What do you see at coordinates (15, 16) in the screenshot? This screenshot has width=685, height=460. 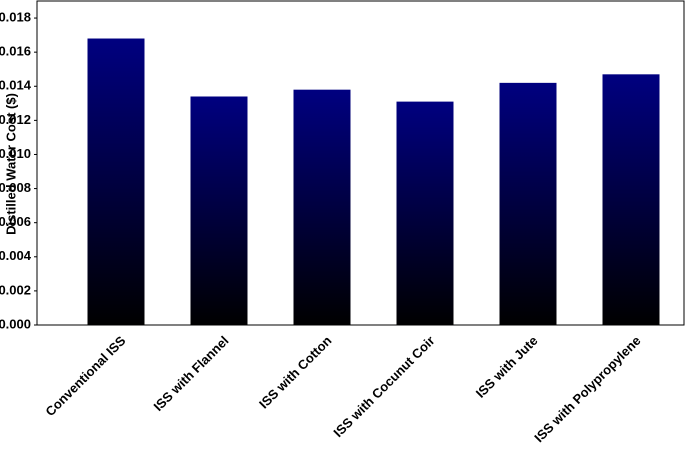 I see `y-tick-label: 0.018` at bounding box center [15, 16].